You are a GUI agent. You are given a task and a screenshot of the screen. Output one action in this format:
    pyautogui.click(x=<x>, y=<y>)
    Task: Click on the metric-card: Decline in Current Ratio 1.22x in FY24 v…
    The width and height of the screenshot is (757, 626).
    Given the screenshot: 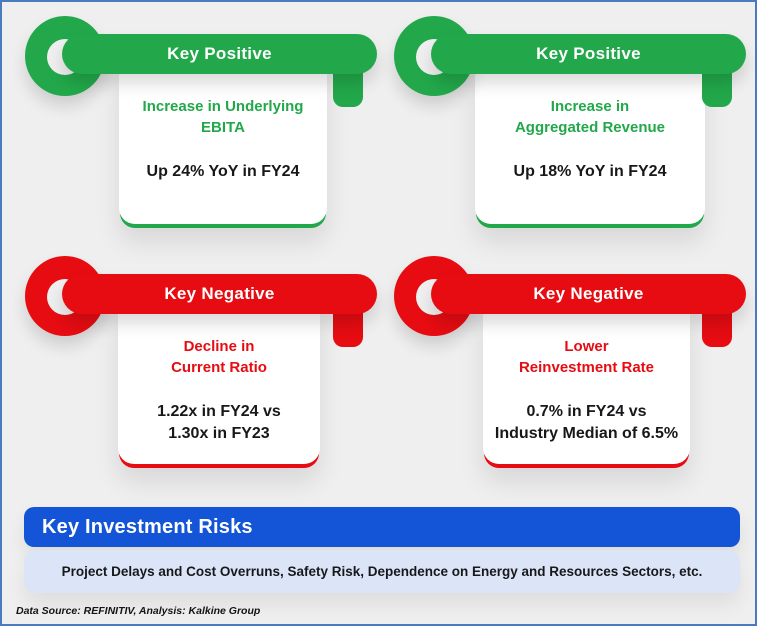 What is the action you would take?
    pyautogui.click(x=219, y=382)
    